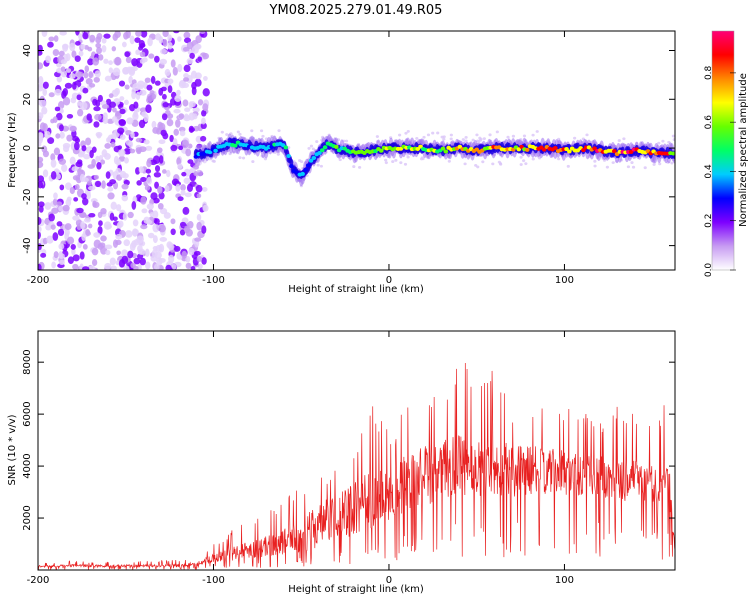 This screenshot has height=600, width=750. What do you see at coordinates (389, 580) in the screenshot?
I see `x-tick-label: 0` at bounding box center [389, 580].